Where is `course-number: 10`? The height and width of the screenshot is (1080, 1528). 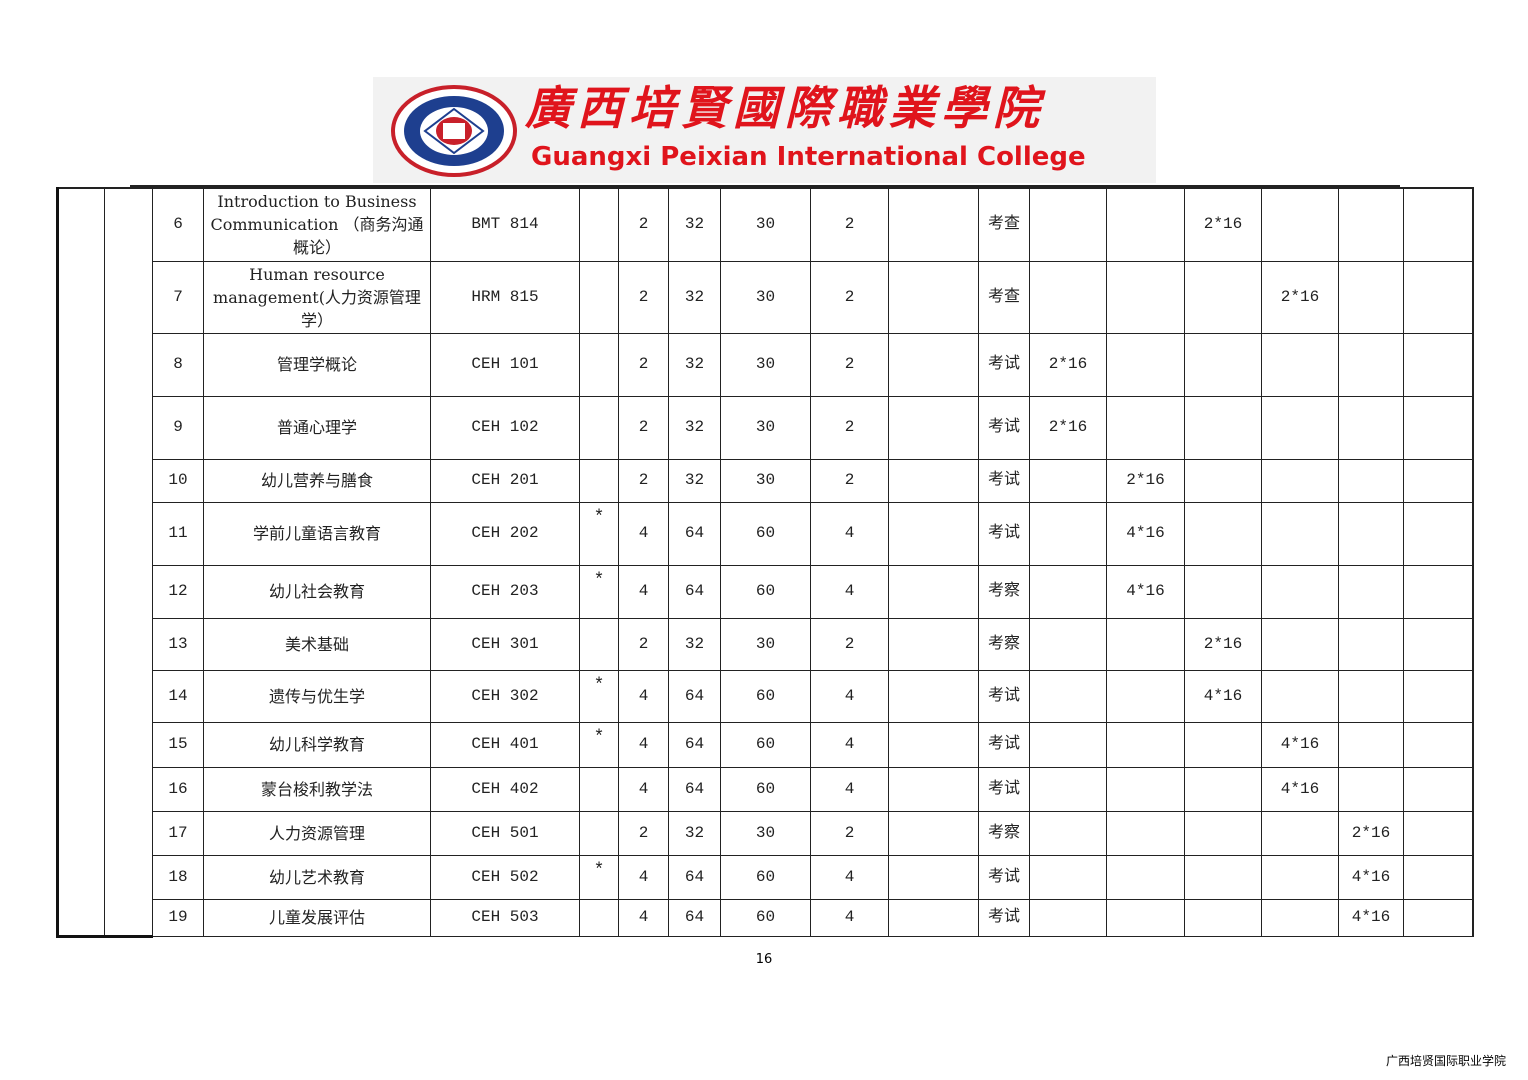
course-number: 10 is located at coordinates (178, 480).